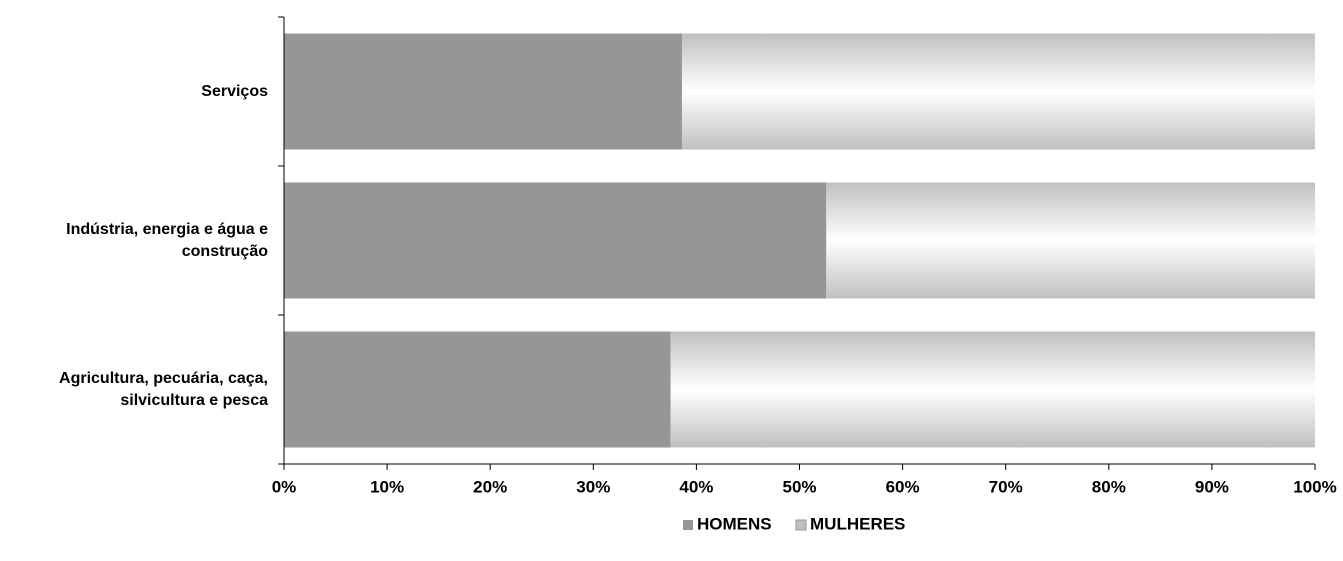 The image size is (1343, 561). What do you see at coordinates (490, 486) in the screenshot?
I see `x-tick-label: 20%` at bounding box center [490, 486].